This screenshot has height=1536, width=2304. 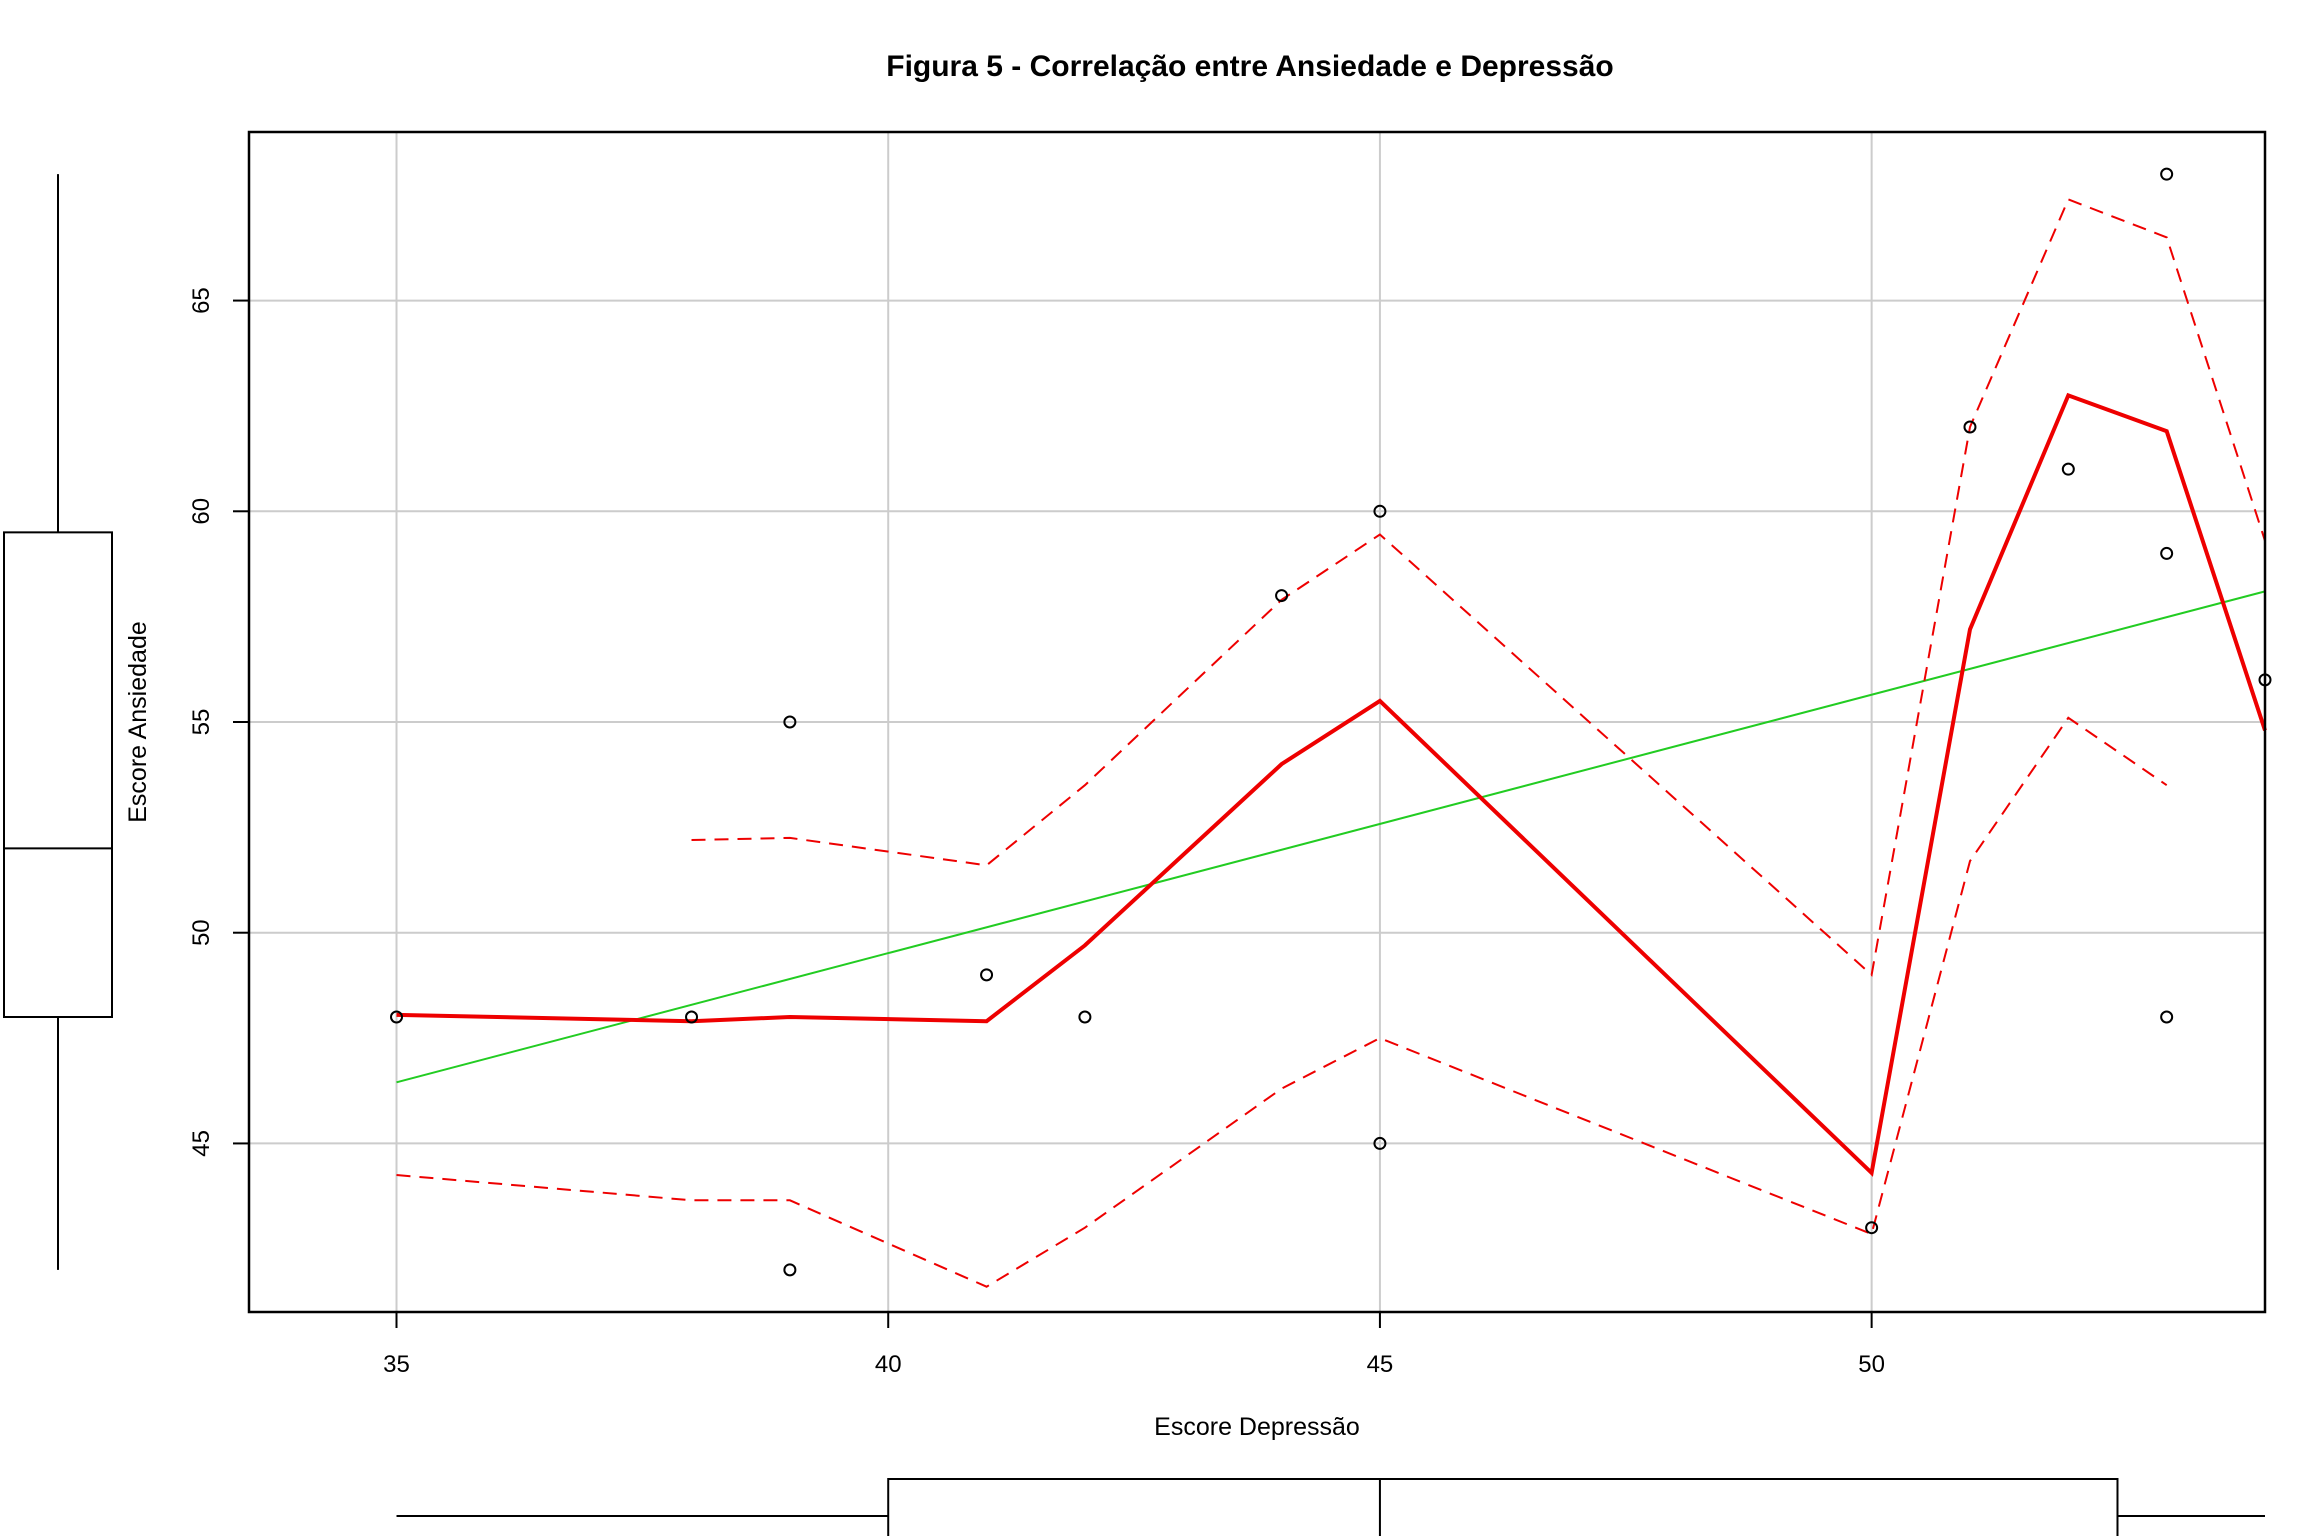 What do you see at coordinates (1134, 1344) in the screenshot?
I see `x-axis: 35 40 45 50` at bounding box center [1134, 1344].